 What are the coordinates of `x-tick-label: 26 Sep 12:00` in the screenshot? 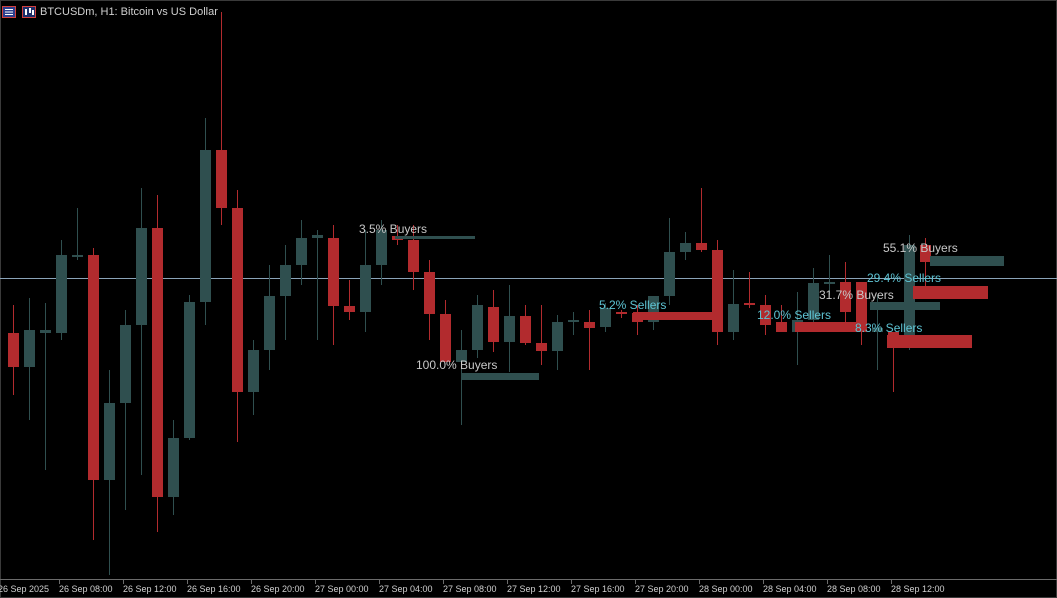 It's located at (150, 589).